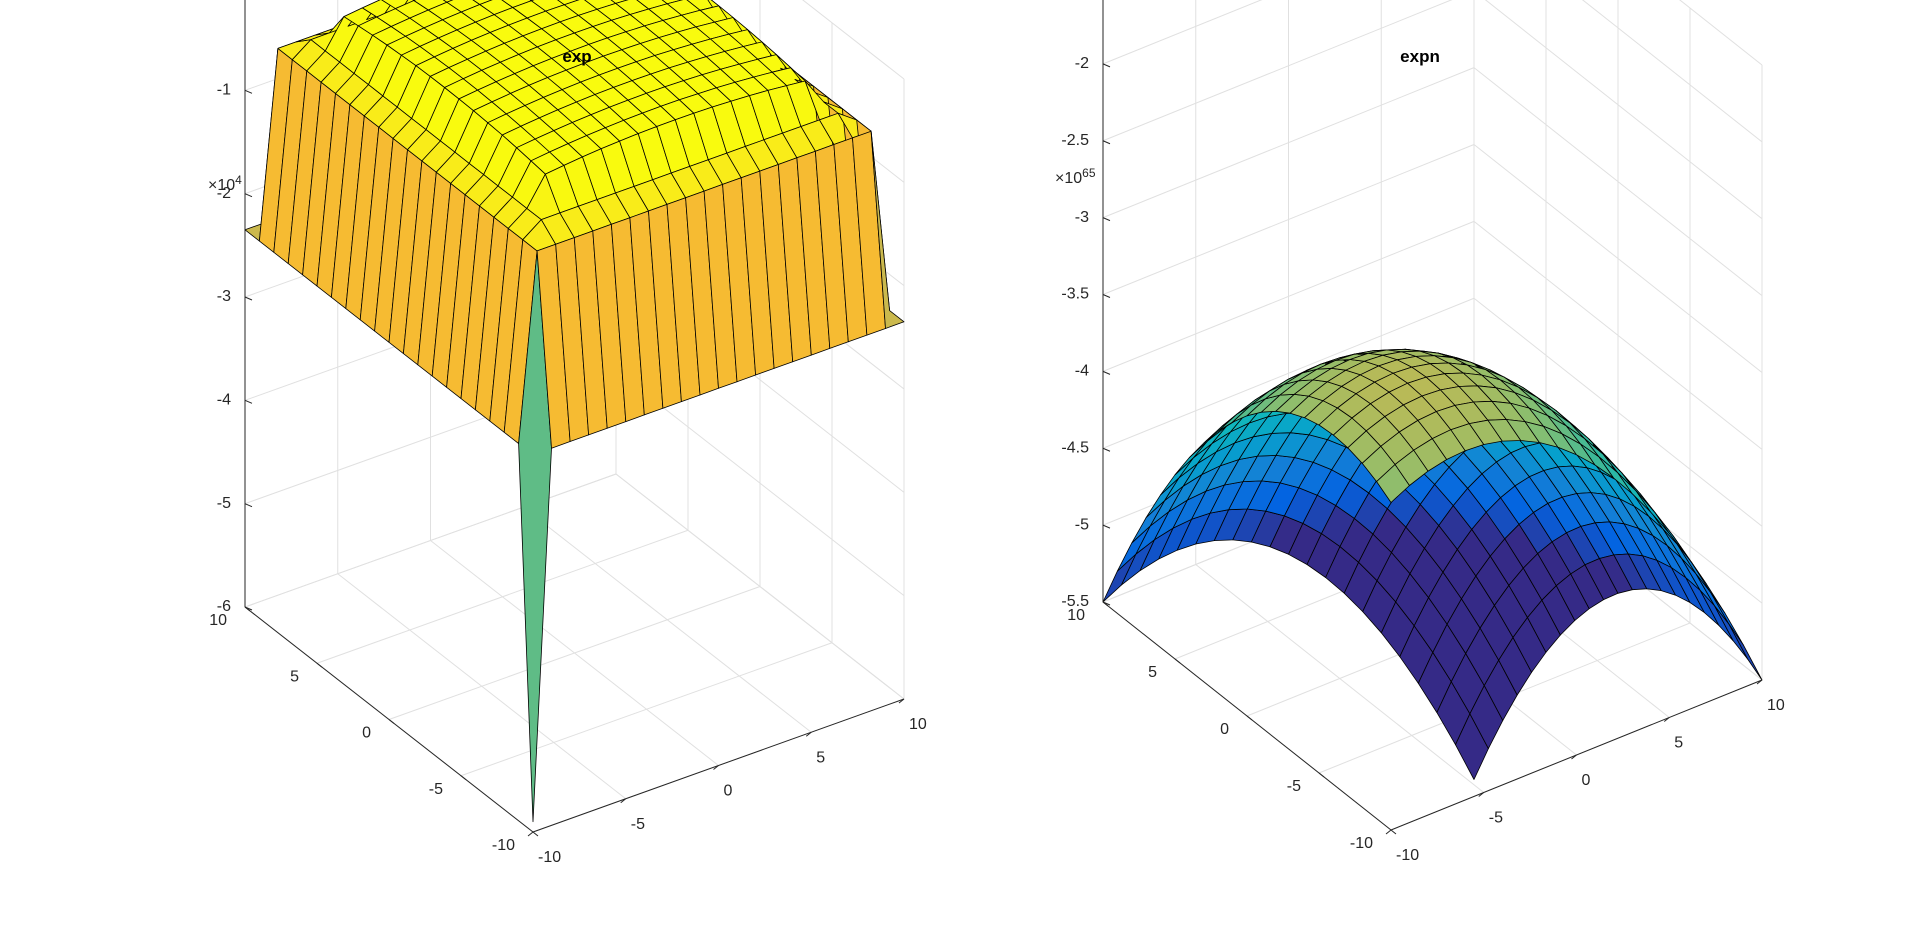 This screenshot has height=926, width=1920. Describe the element at coordinates (1075, 176) in the screenshot. I see `plot-expn-z-multiplier: ×1065` at that location.